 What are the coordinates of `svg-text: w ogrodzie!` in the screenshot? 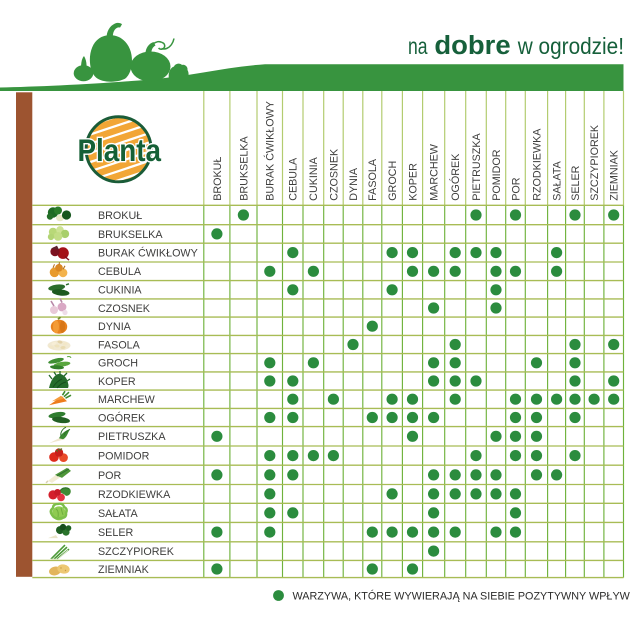 It's located at (570, 46).